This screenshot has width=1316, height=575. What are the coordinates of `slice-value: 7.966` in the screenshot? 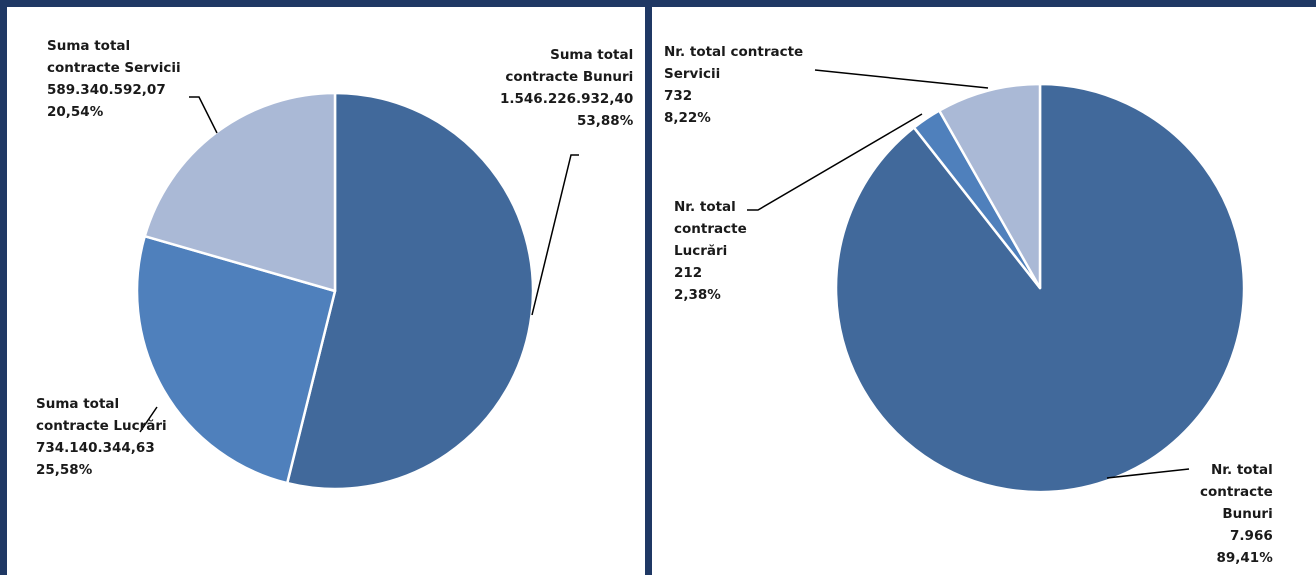 It's located at (1251, 536).